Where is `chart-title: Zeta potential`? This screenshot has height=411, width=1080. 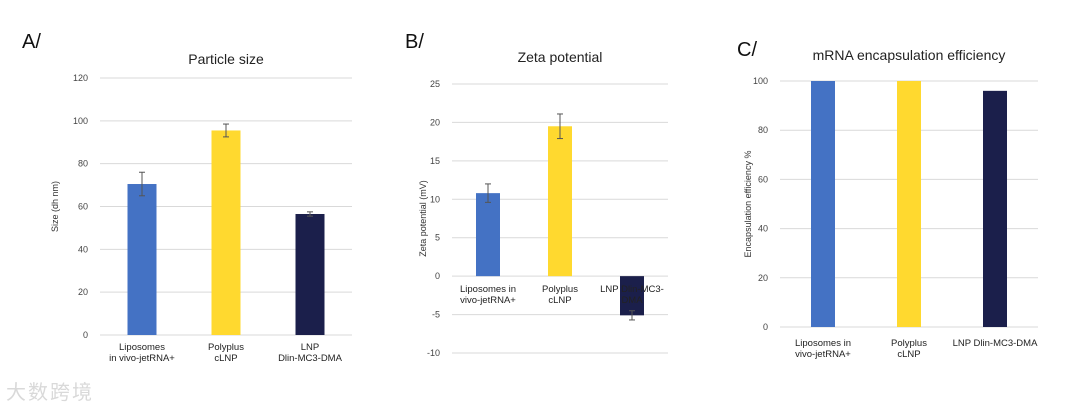 chart-title: Zeta potential is located at coordinates (560, 57).